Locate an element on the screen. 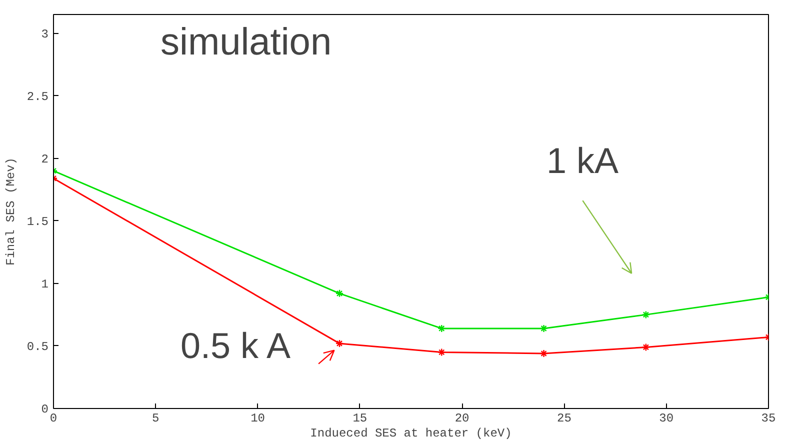  y-tick-label: 3 is located at coordinates (44, 34).